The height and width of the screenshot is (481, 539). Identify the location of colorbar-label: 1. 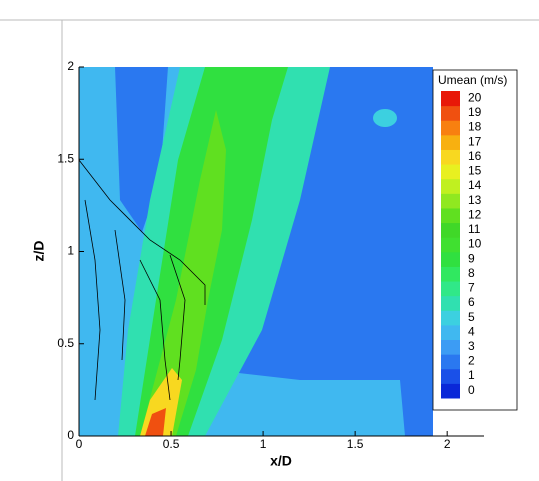
(471, 375).